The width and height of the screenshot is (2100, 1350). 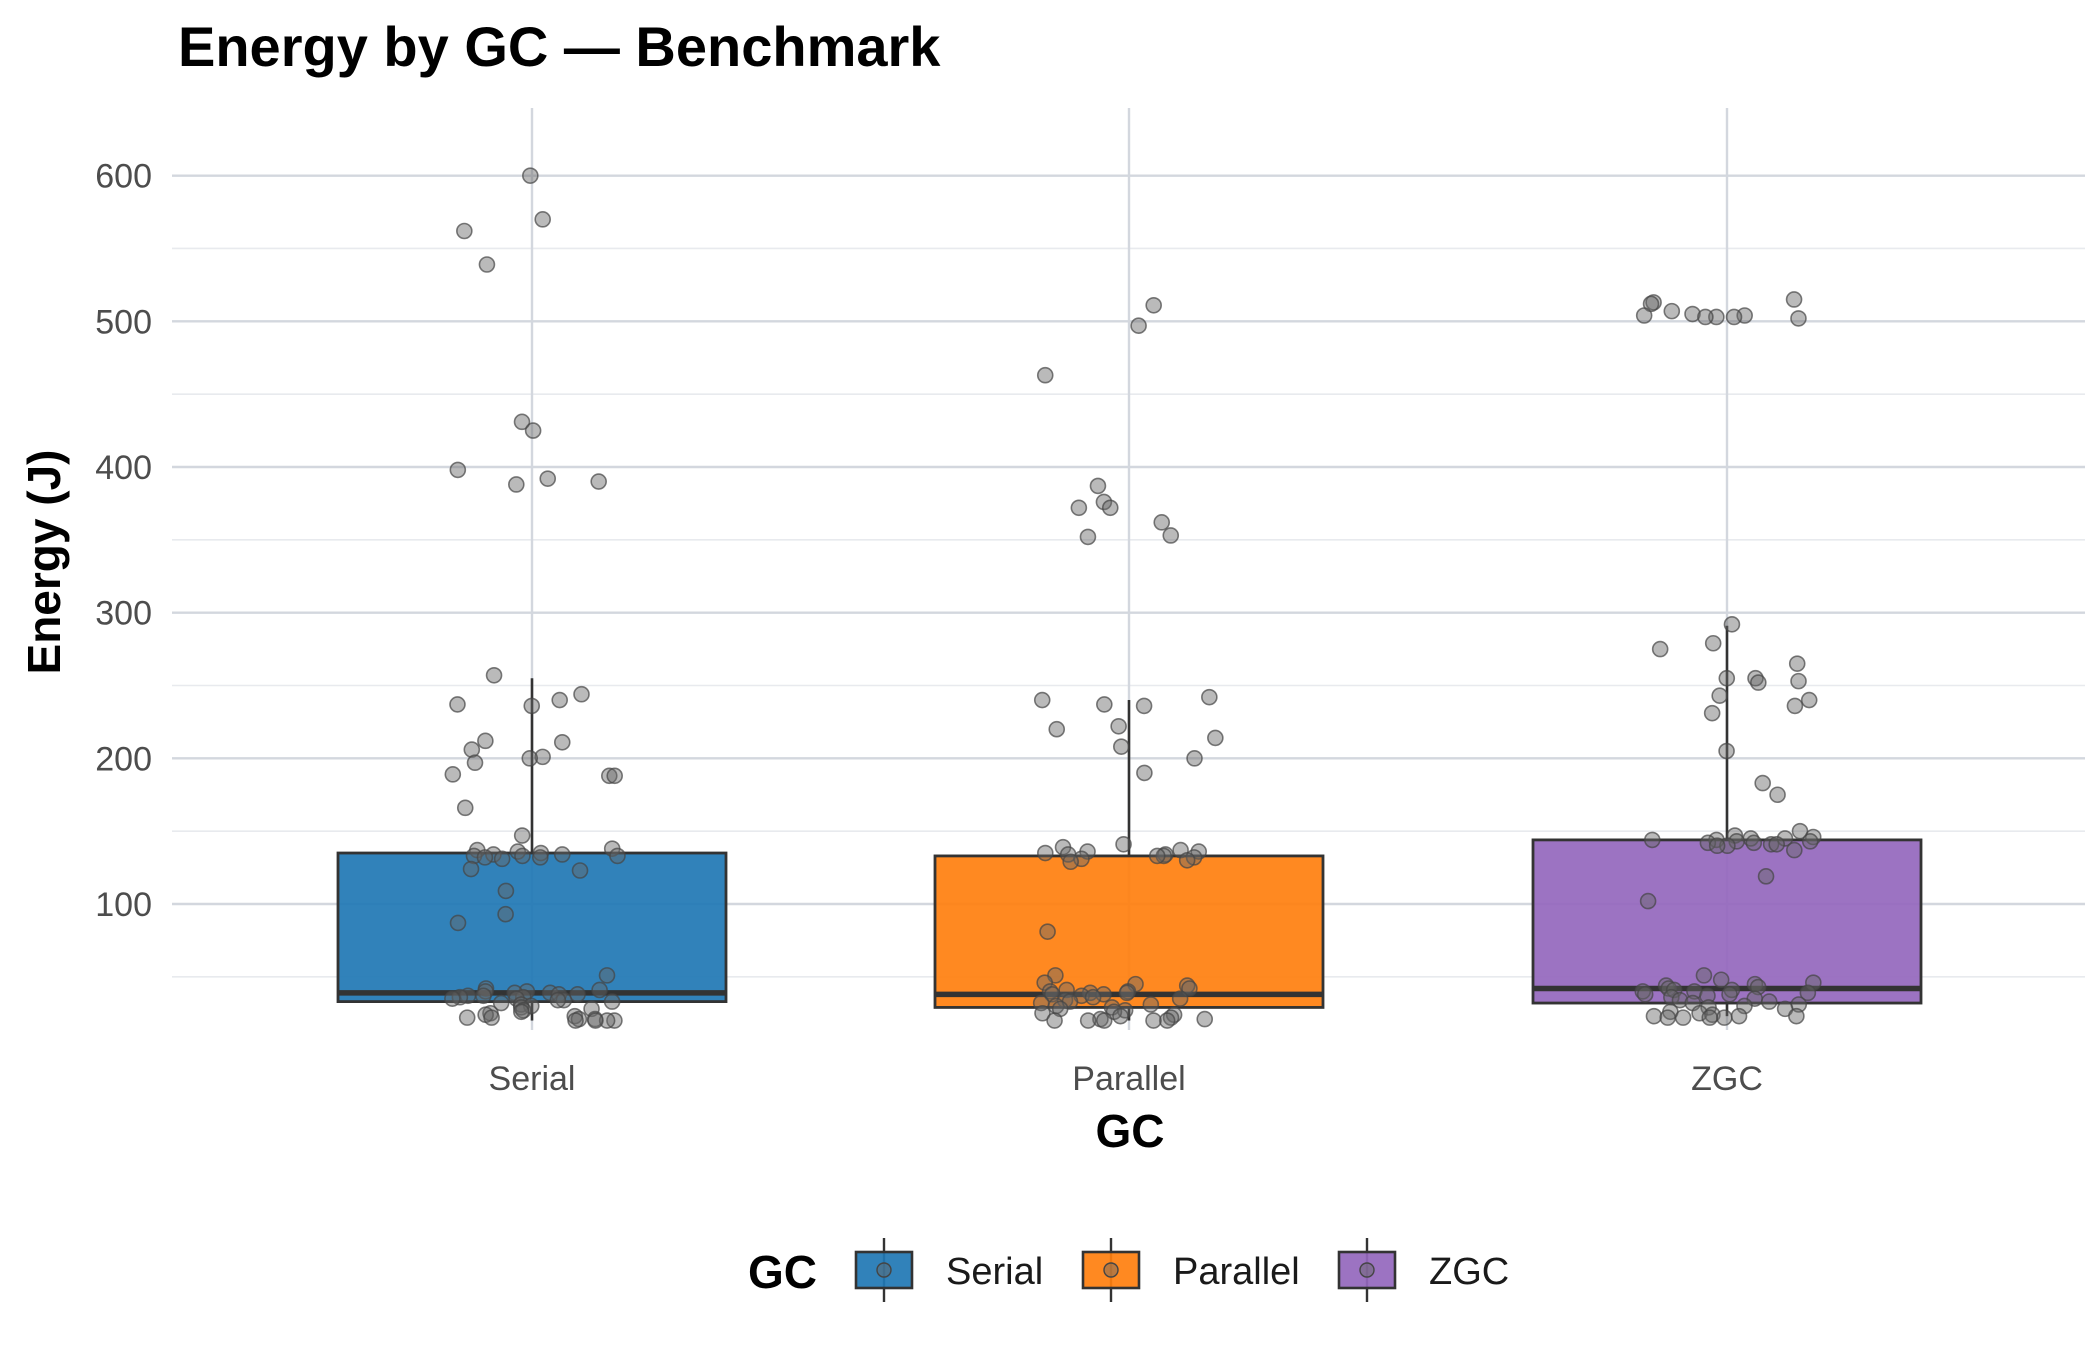 I want to click on legend: GC Serial Parallel ZGC, so click(x=1128, y=1270).